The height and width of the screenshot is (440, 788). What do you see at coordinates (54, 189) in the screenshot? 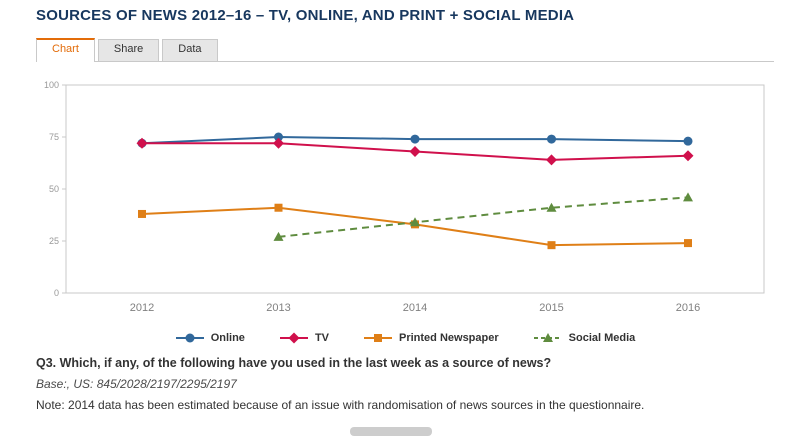
I see `y-axis-label: 50` at bounding box center [54, 189].